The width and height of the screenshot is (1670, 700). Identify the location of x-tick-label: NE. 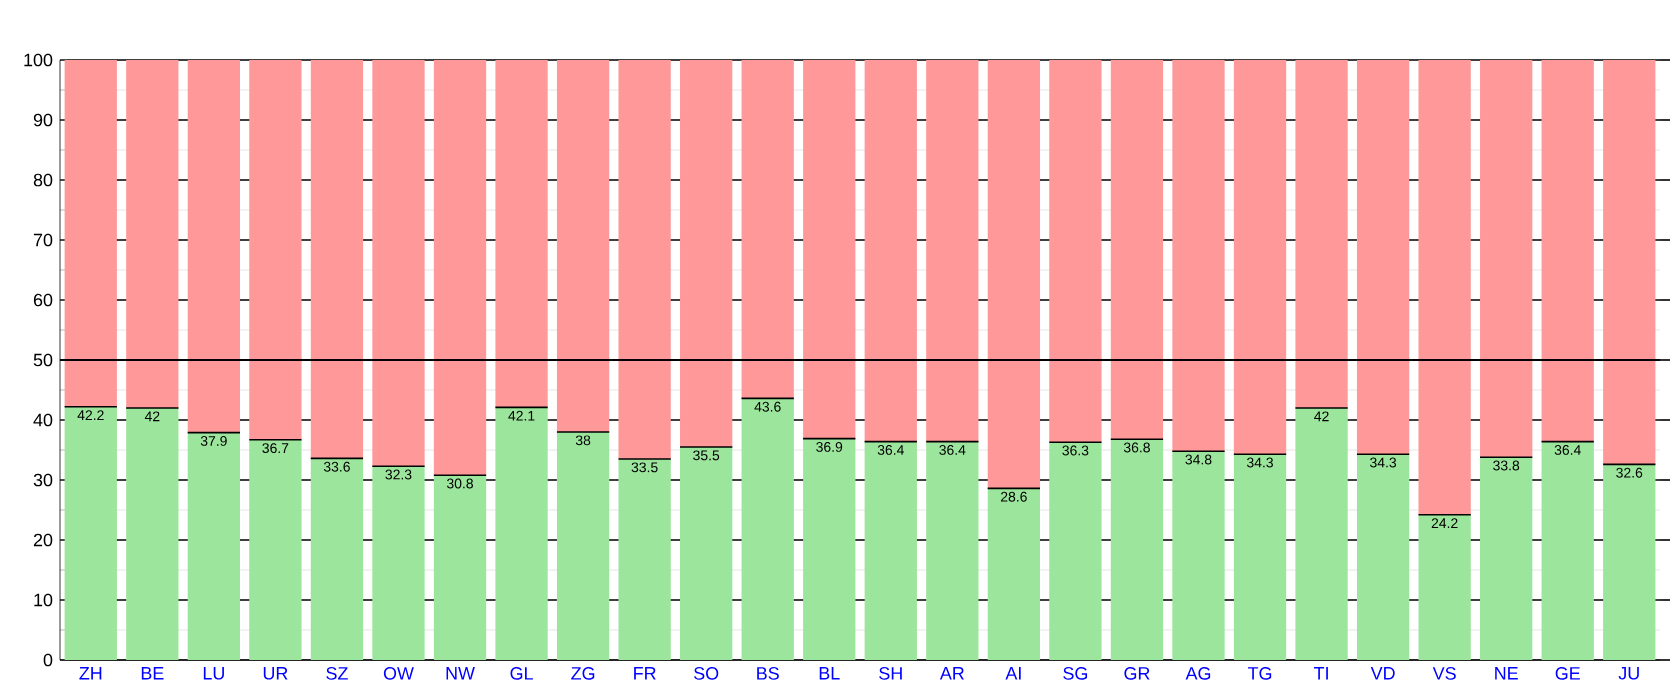
(1506, 673).